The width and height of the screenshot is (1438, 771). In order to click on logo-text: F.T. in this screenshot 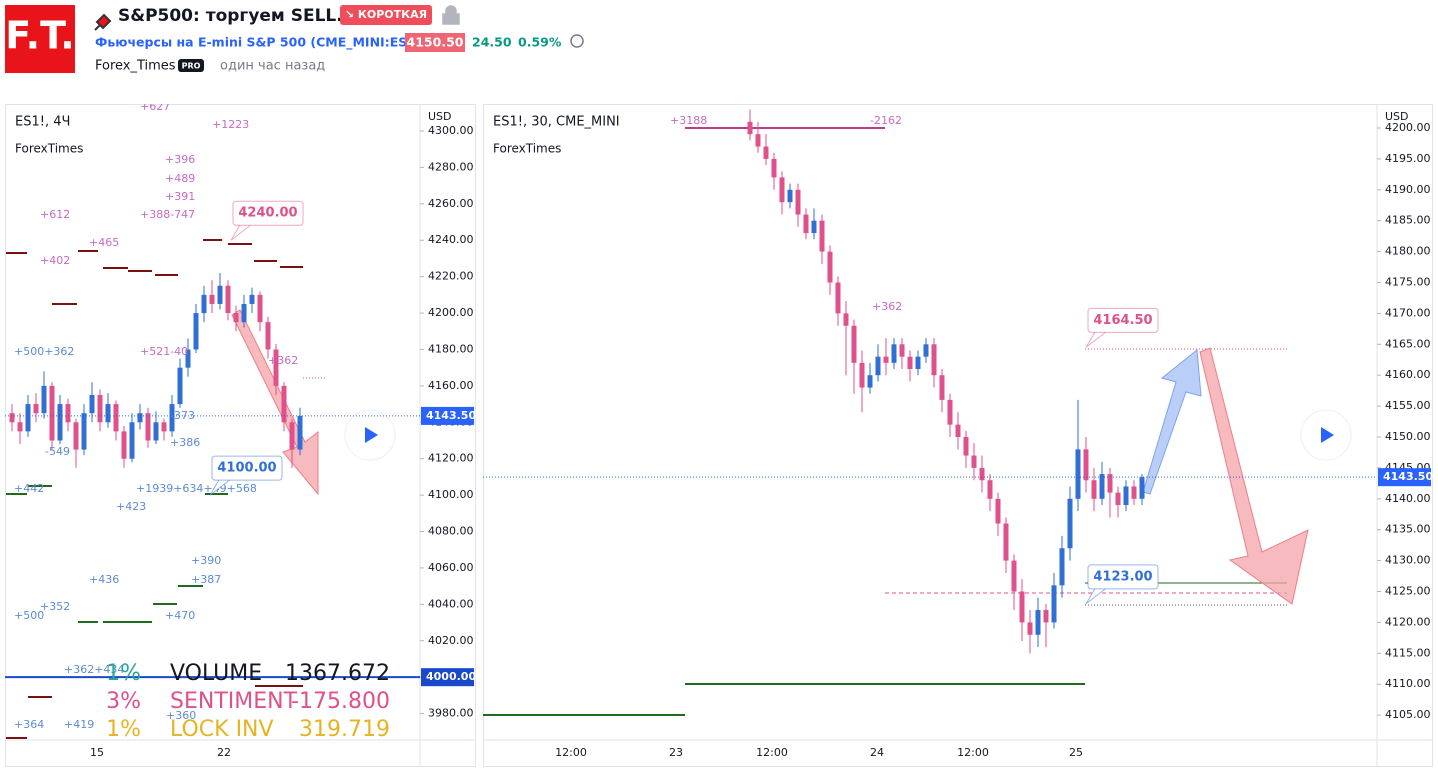, I will do `click(39, 36)`.